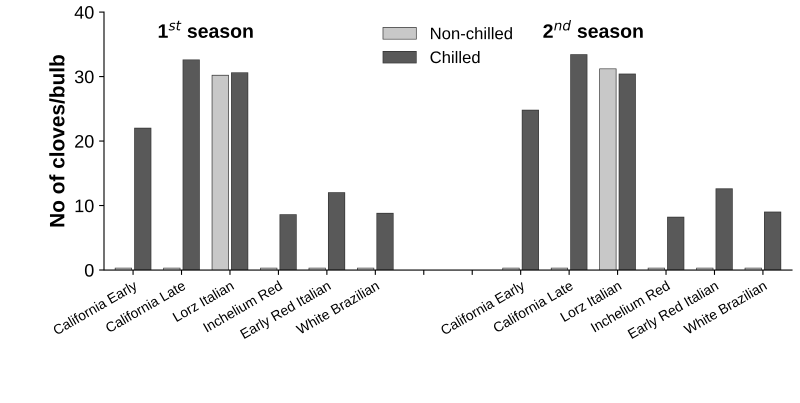  I want to click on annotation: 2$^{nd}$ season, so click(593, 29).